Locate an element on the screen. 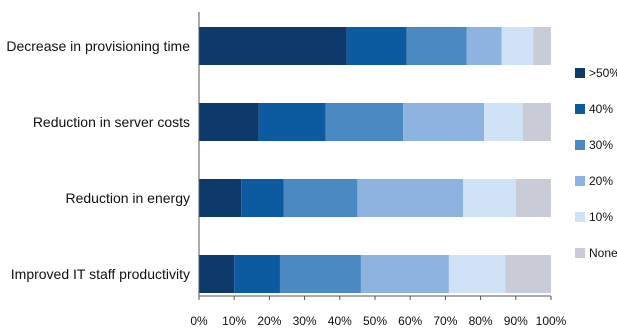 The width and height of the screenshot is (617, 332). x-tick-label: 60% is located at coordinates (410, 321).